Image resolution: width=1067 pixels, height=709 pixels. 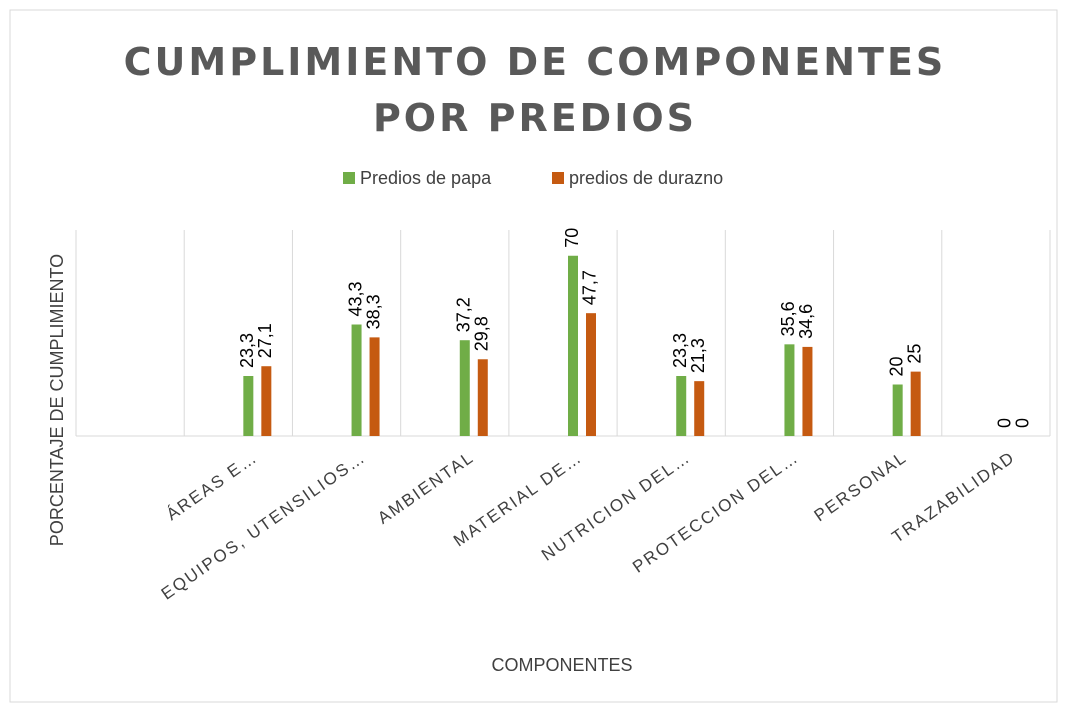 What do you see at coordinates (535, 90) in the screenshot?
I see `chart-title: CUMPLIMIENTO DE COMPONENTES POR PREDIOS` at bounding box center [535, 90].